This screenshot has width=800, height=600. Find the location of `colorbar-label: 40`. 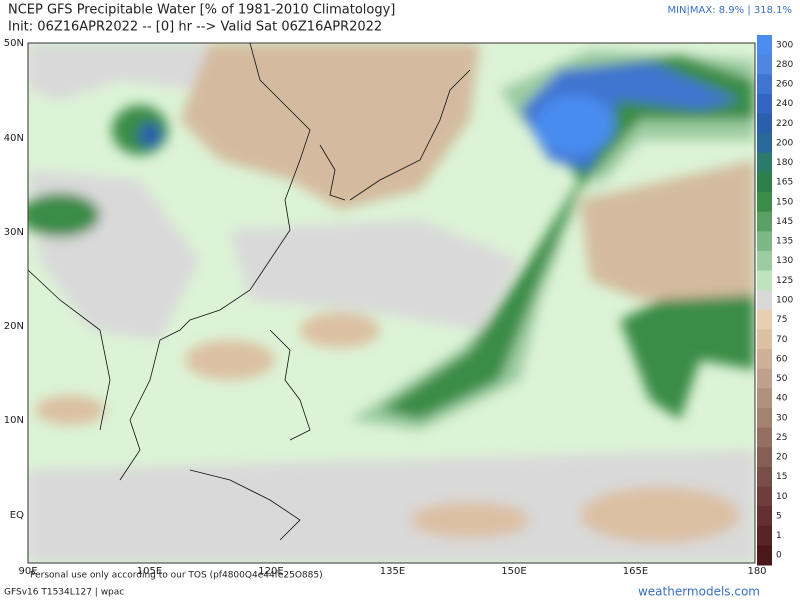

colorbar-label: 40 is located at coordinates (782, 399).